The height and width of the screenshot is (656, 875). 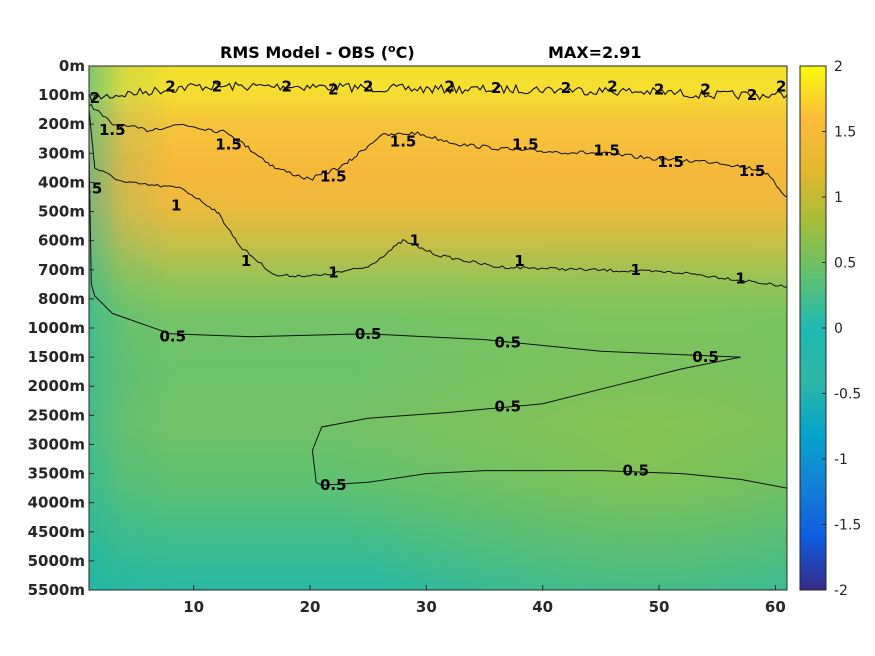 What do you see at coordinates (56, 357) in the screenshot?
I see `y-tick-label: 1500m` at bounding box center [56, 357].